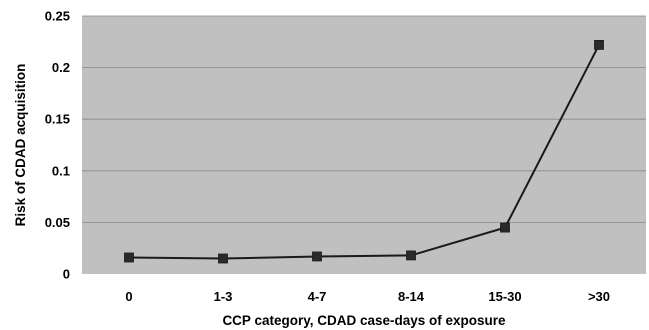  Describe the element at coordinates (66, 274) in the screenshot. I see `y-tick-label: 0` at that location.